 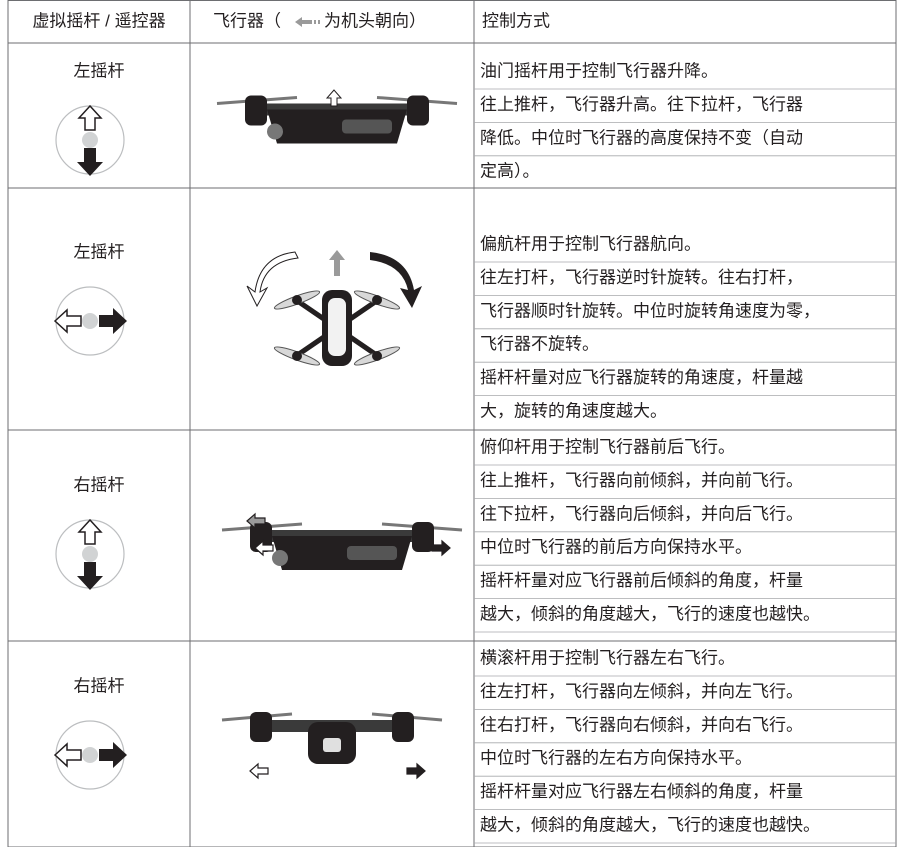 What do you see at coordinates (590, 243) in the screenshot?
I see `description-line: 偏航杆用于控制飞行器航向。` at bounding box center [590, 243].